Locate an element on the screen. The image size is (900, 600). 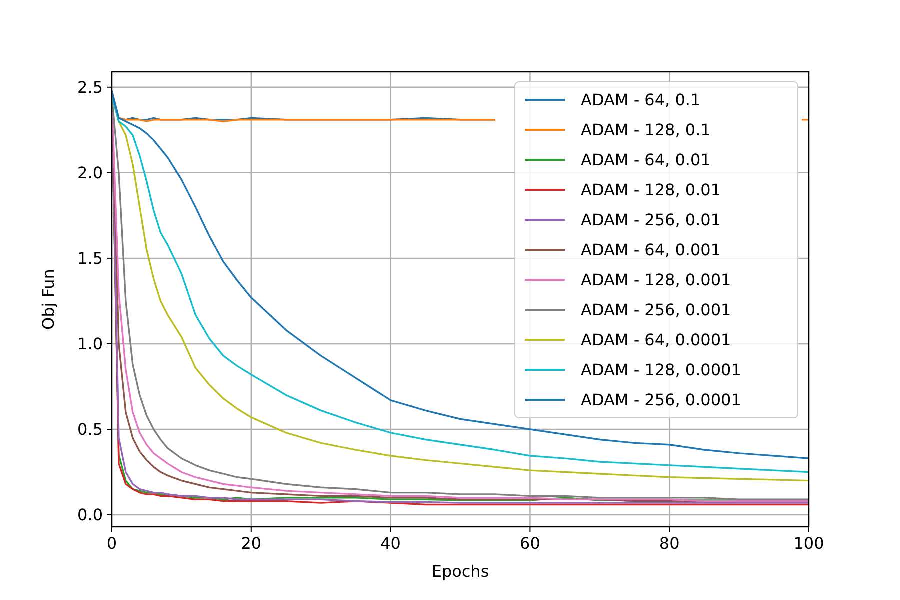
legend-label: ADAM - 128, 0.001 is located at coordinates (656, 280).